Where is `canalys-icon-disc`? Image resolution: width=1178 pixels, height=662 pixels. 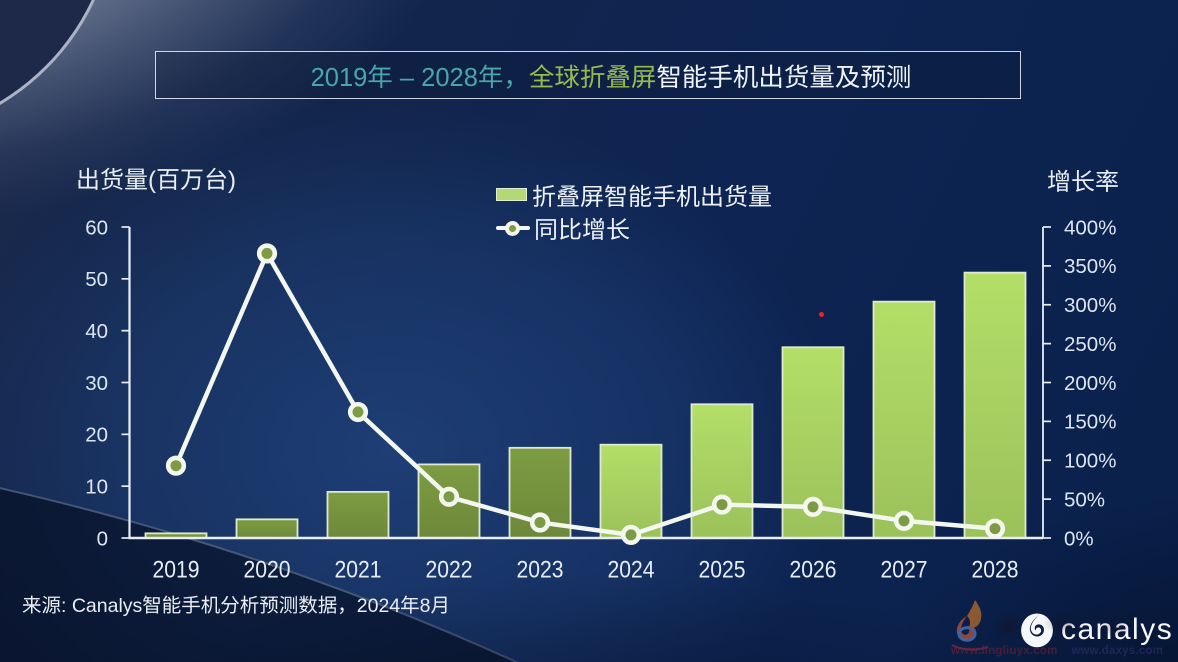 canalys-icon-disc is located at coordinates (1037, 630).